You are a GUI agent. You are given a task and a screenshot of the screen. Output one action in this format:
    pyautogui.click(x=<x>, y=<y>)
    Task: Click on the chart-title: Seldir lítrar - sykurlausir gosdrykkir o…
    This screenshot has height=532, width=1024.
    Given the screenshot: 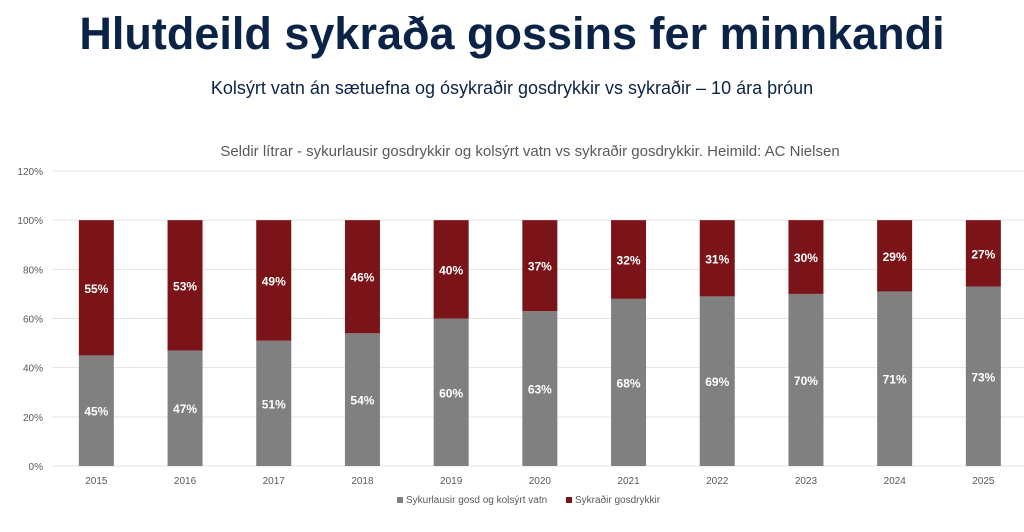 What is the action you would take?
    pyautogui.click(x=529, y=151)
    